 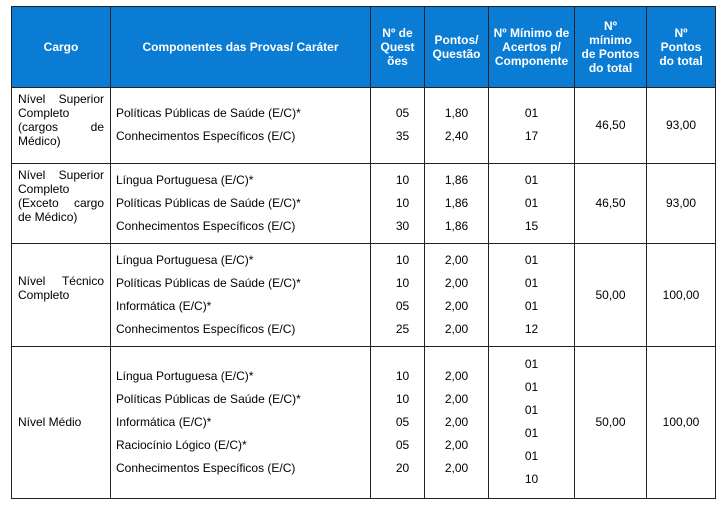 What do you see at coordinates (402, 136) in the screenshot?
I see `questoes-value: 35` at bounding box center [402, 136].